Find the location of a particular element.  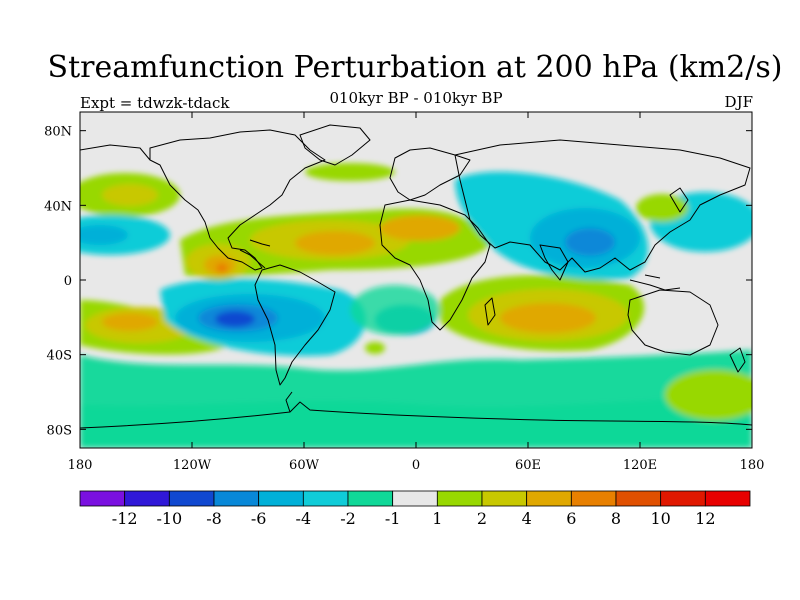

colorbar-label: 10 is located at coordinates (660, 518).